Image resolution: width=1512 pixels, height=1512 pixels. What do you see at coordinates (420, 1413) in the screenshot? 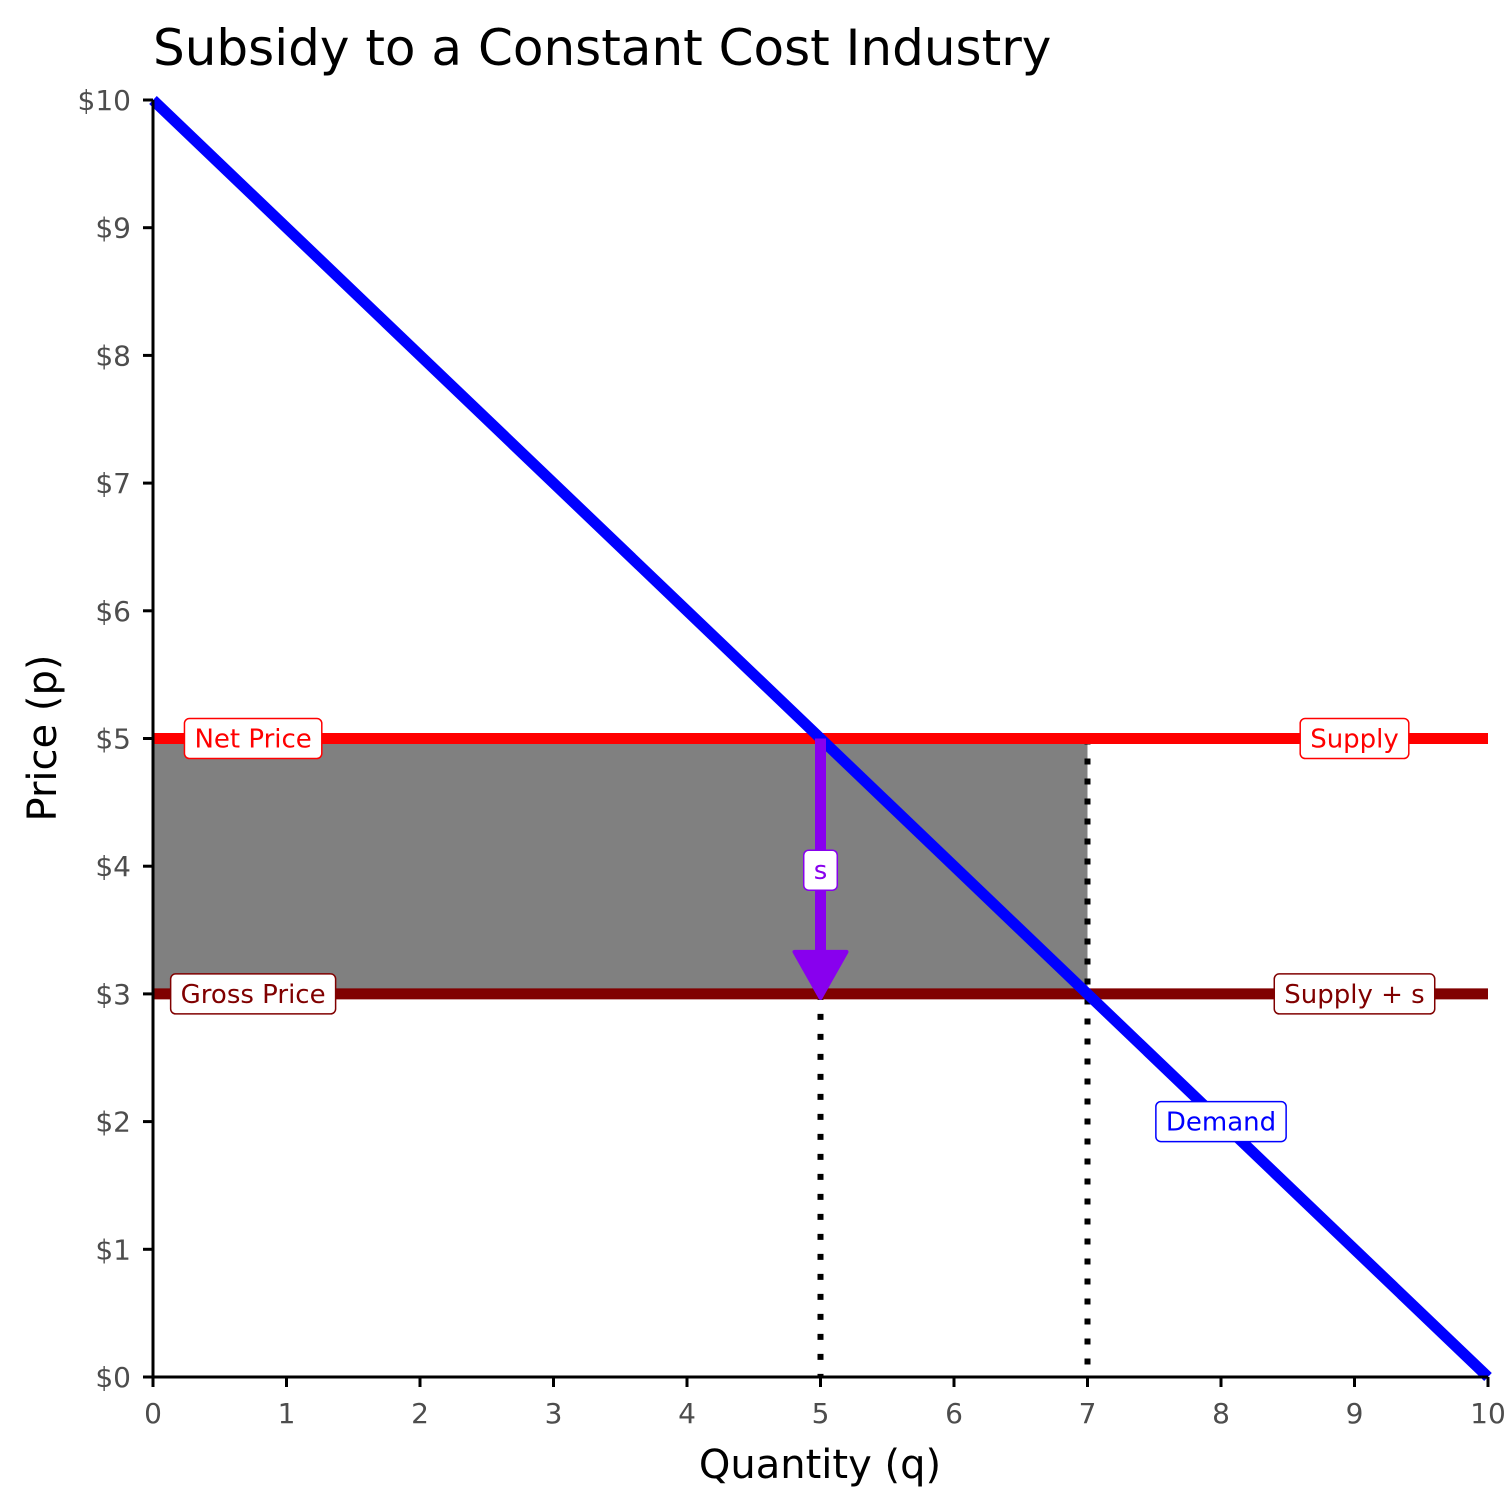
I see `x-tick-label: 2` at bounding box center [420, 1413].